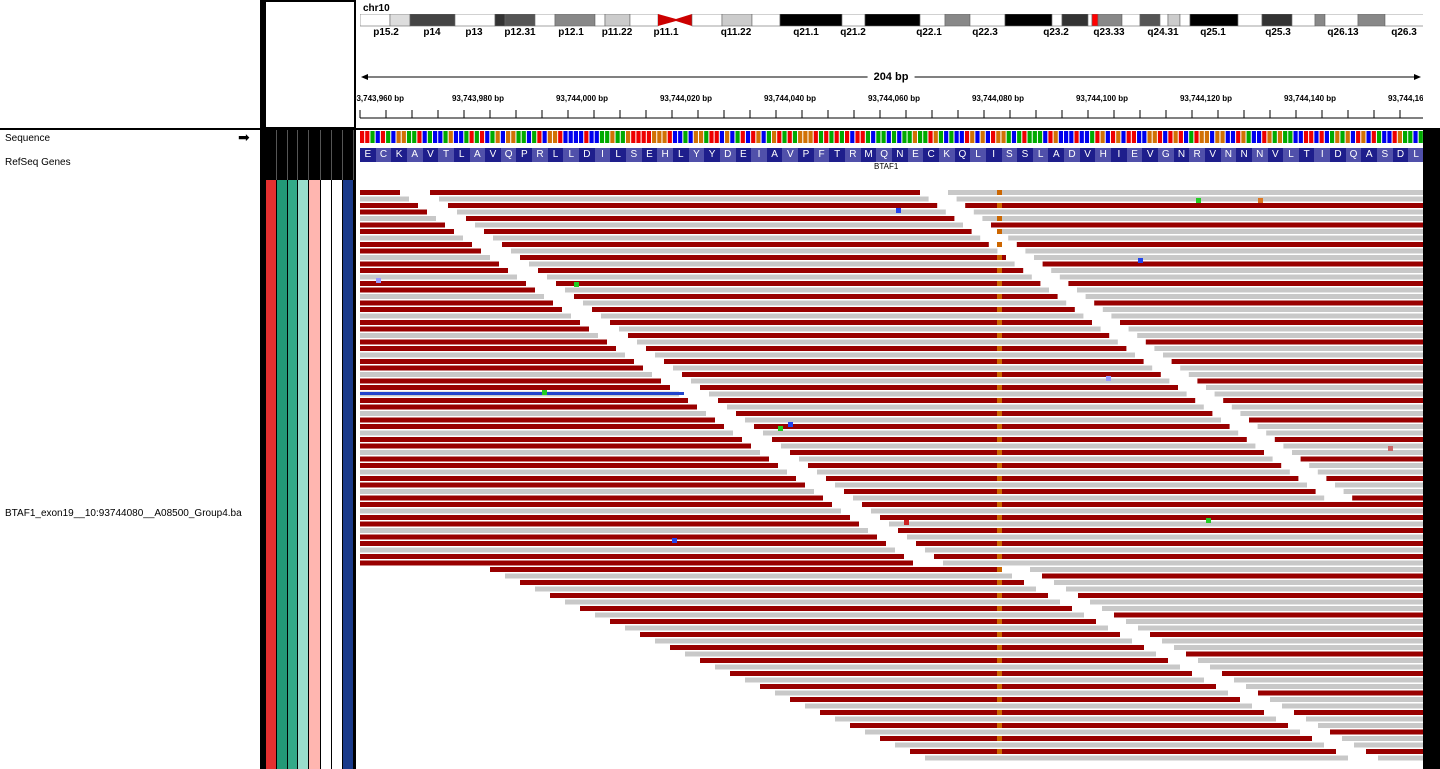 The image size is (1440, 769). What do you see at coordinates (1404, 20) in the screenshot?
I see `ideogram-band` at bounding box center [1404, 20].